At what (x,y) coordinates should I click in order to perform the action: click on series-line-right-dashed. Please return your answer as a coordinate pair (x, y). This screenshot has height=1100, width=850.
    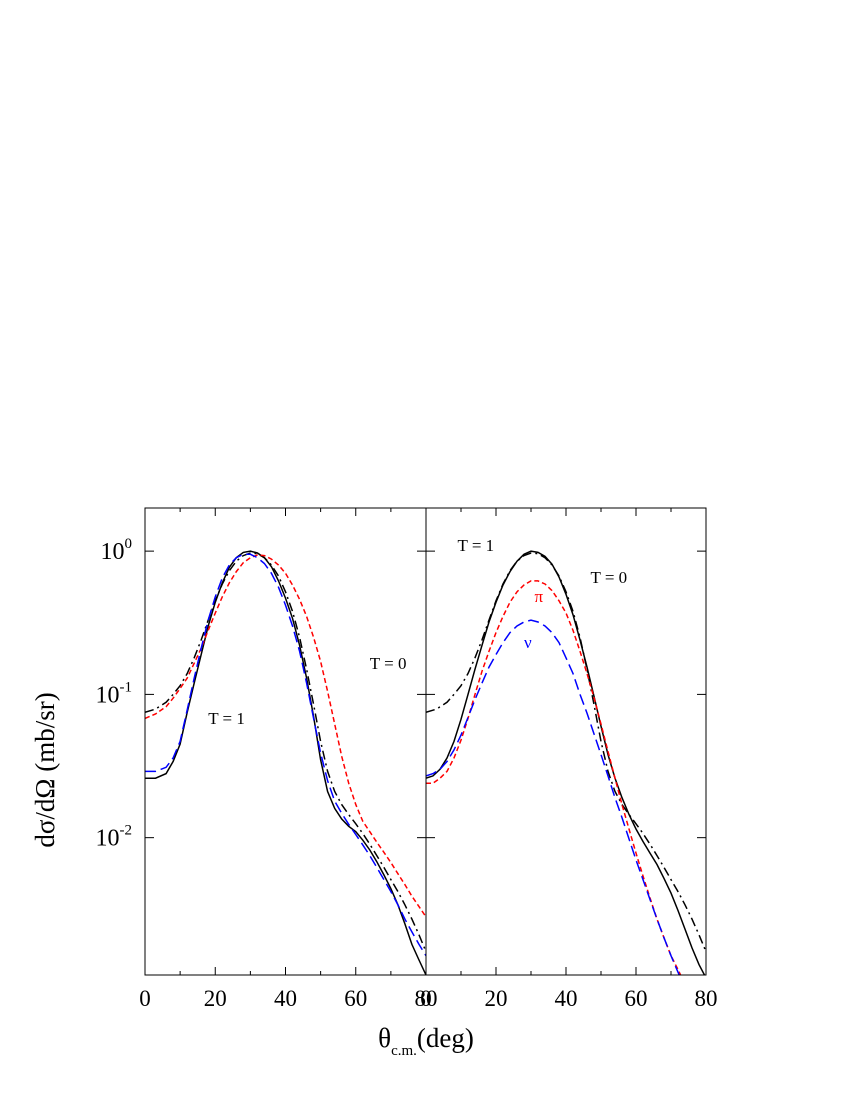
    Looking at the image, I should click on (554, 777).